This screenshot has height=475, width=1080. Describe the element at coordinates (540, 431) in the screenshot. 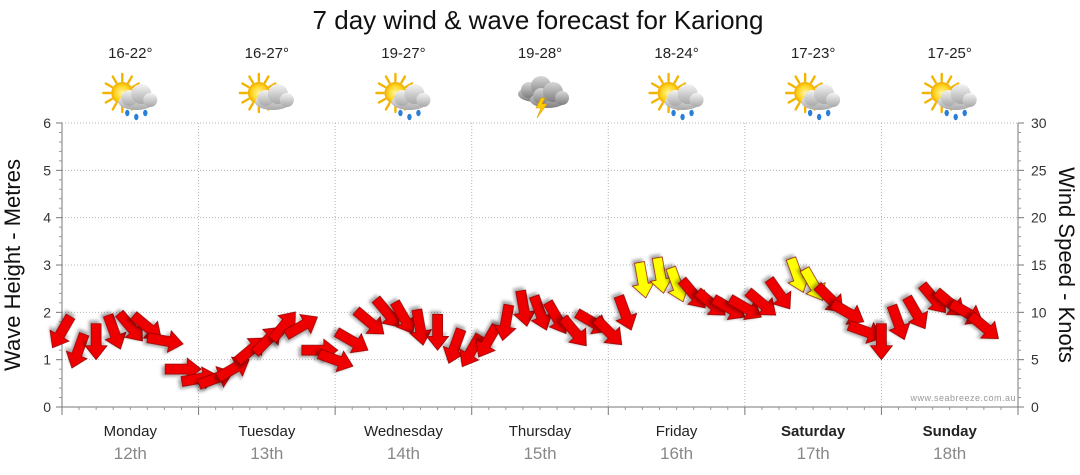

I see `day-name-label: Thursday` at that location.